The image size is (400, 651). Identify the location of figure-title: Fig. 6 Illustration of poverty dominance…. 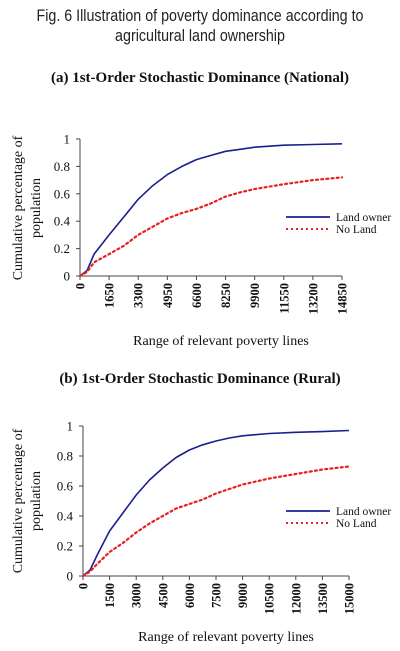
(200, 26).